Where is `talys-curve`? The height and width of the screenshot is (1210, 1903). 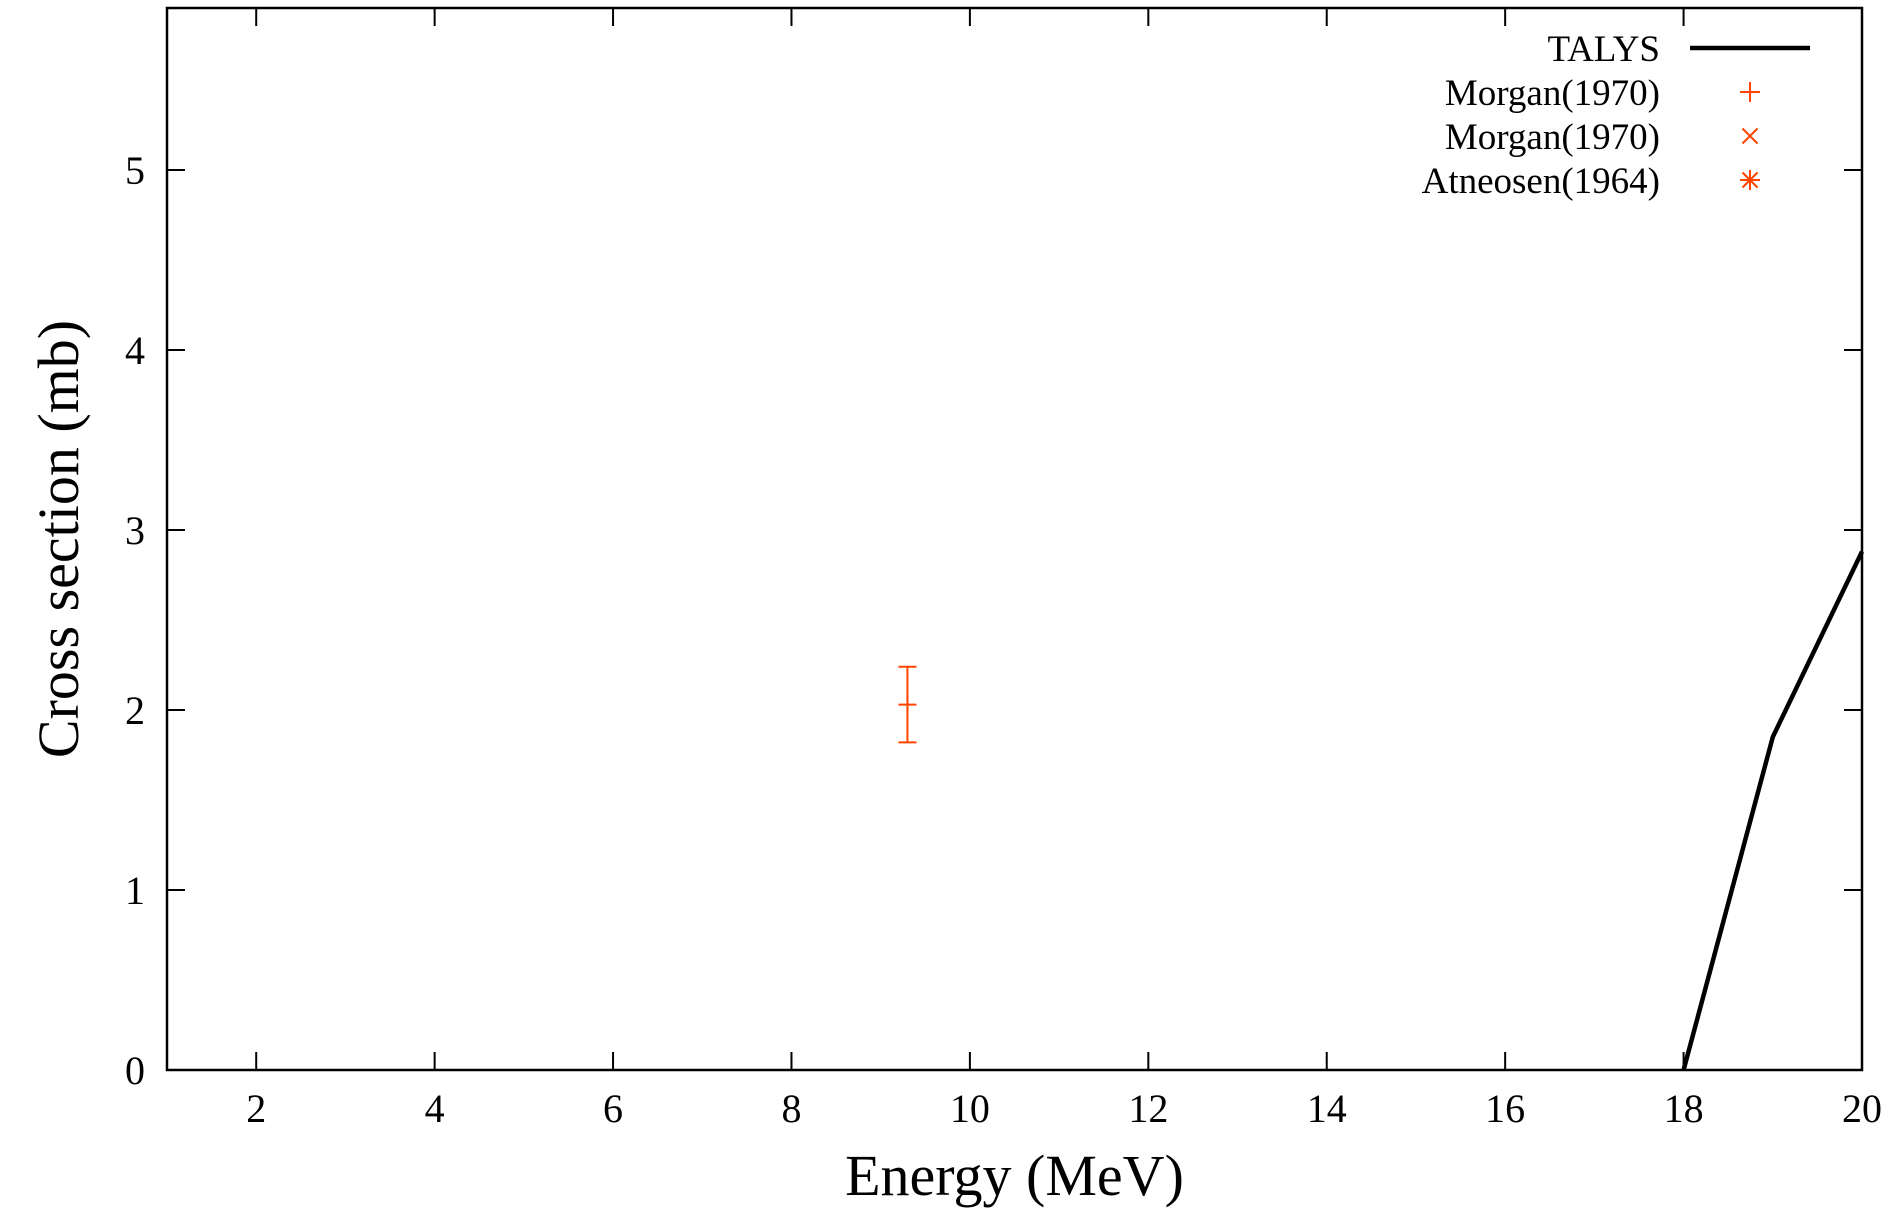 talys-curve is located at coordinates (1773, 810).